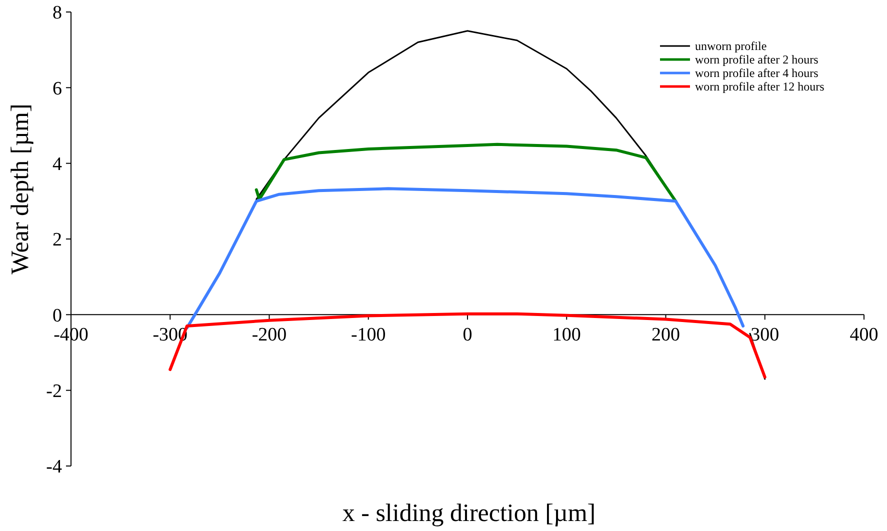 The width and height of the screenshot is (887, 531). I want to click on x-axis-title: x - sliding direction [µm], so click(469, 513).